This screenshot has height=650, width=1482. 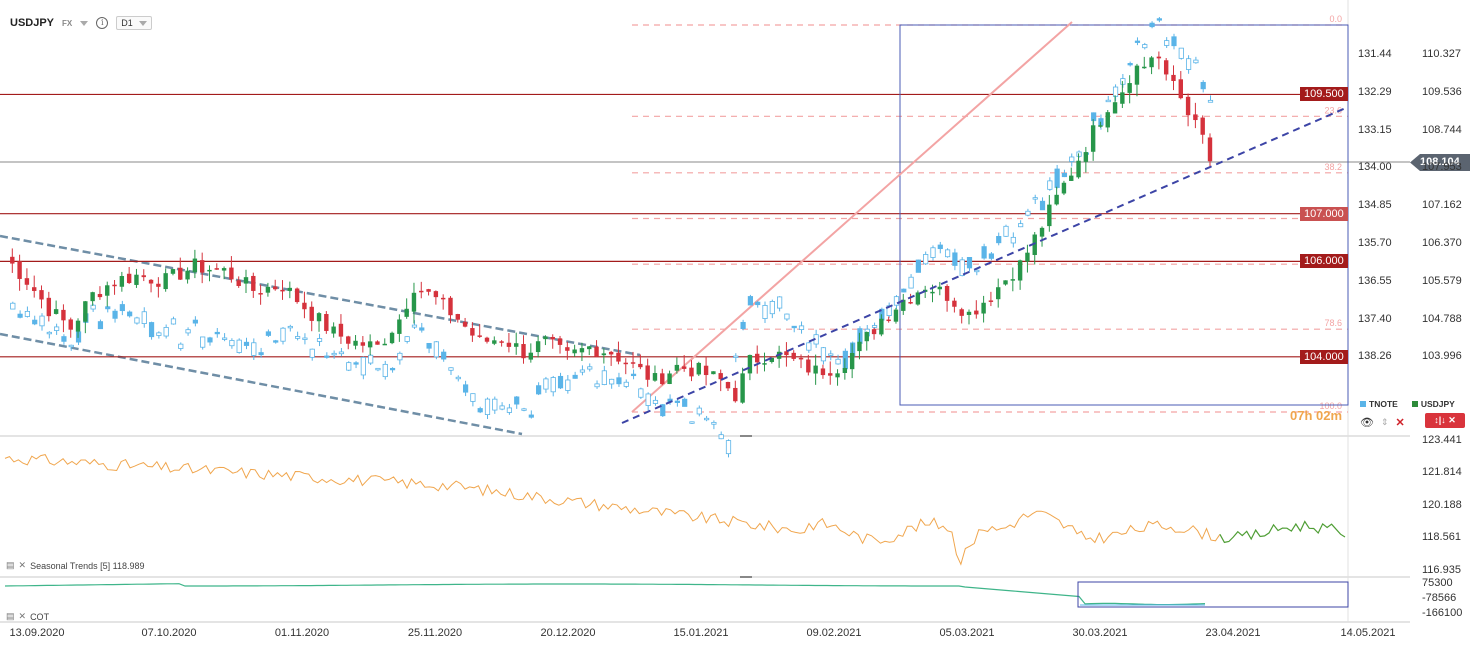 What do you see at coordinates (1333, 167) in the screenshot?
I see `fib-level-label: 38.2` at bounding box center [1333, 167].